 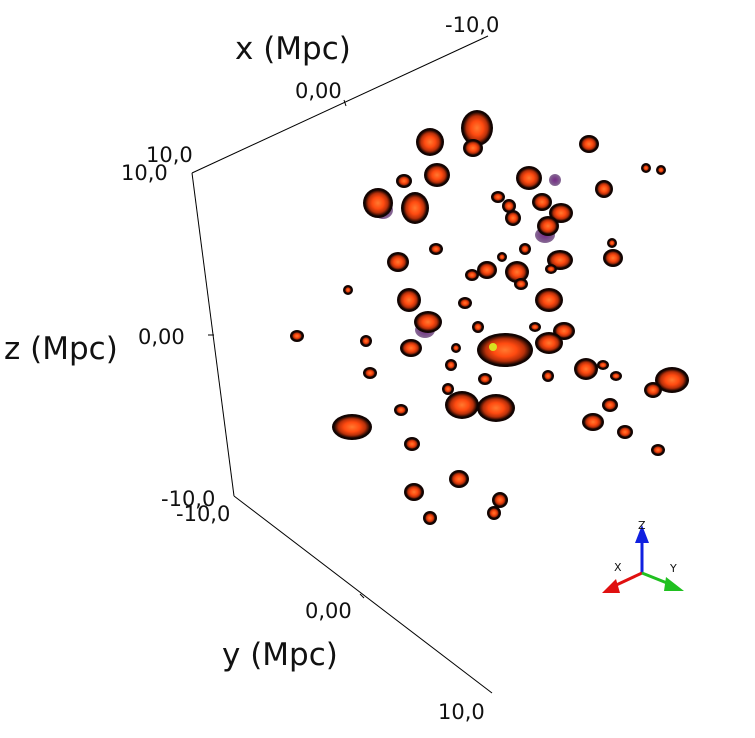 What do you see at coordinates (280, 655) in the screenshot?
I see `y-axis-title: y (Mpc)` at bounding box center [280, 655].